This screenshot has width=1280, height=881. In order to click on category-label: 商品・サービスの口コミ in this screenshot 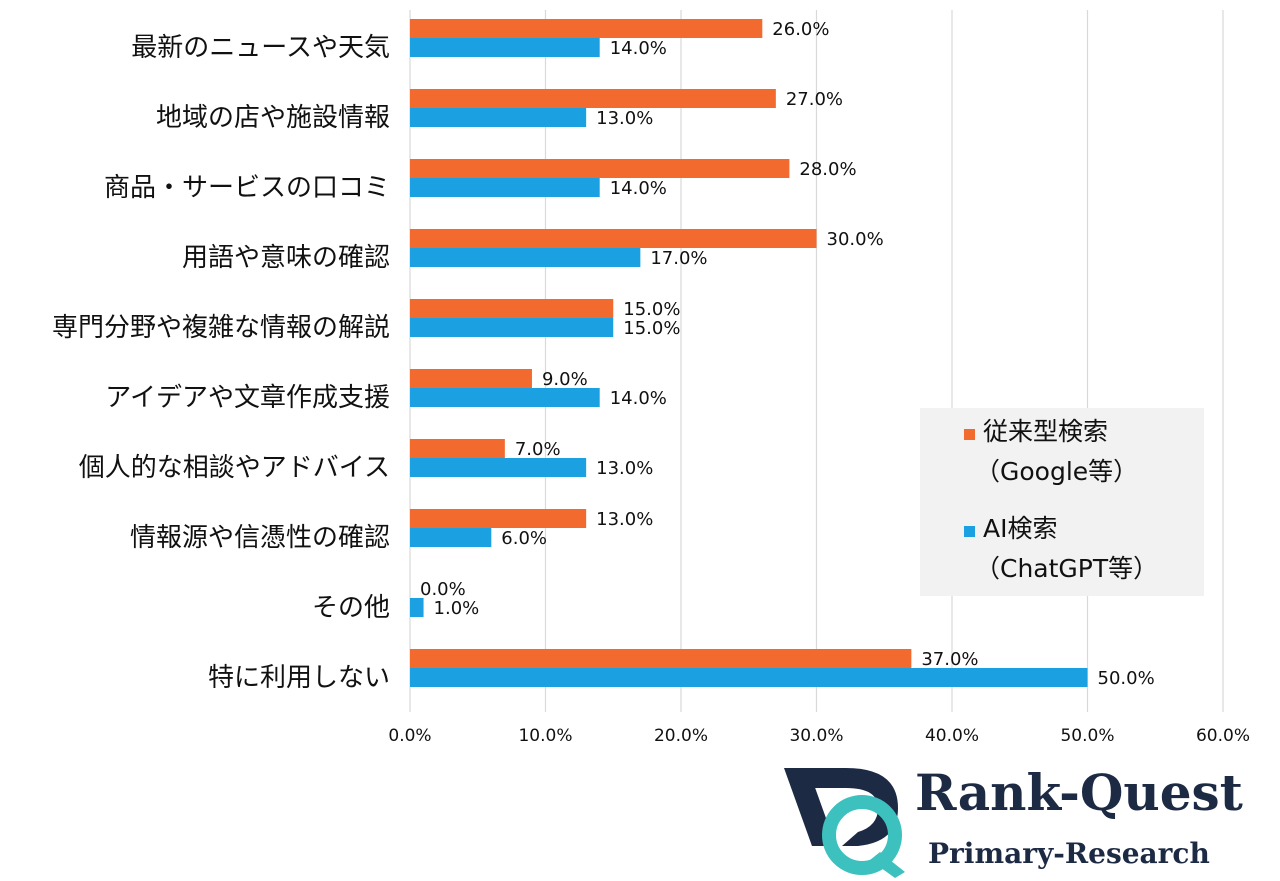, I will do `click(247, 188)`.